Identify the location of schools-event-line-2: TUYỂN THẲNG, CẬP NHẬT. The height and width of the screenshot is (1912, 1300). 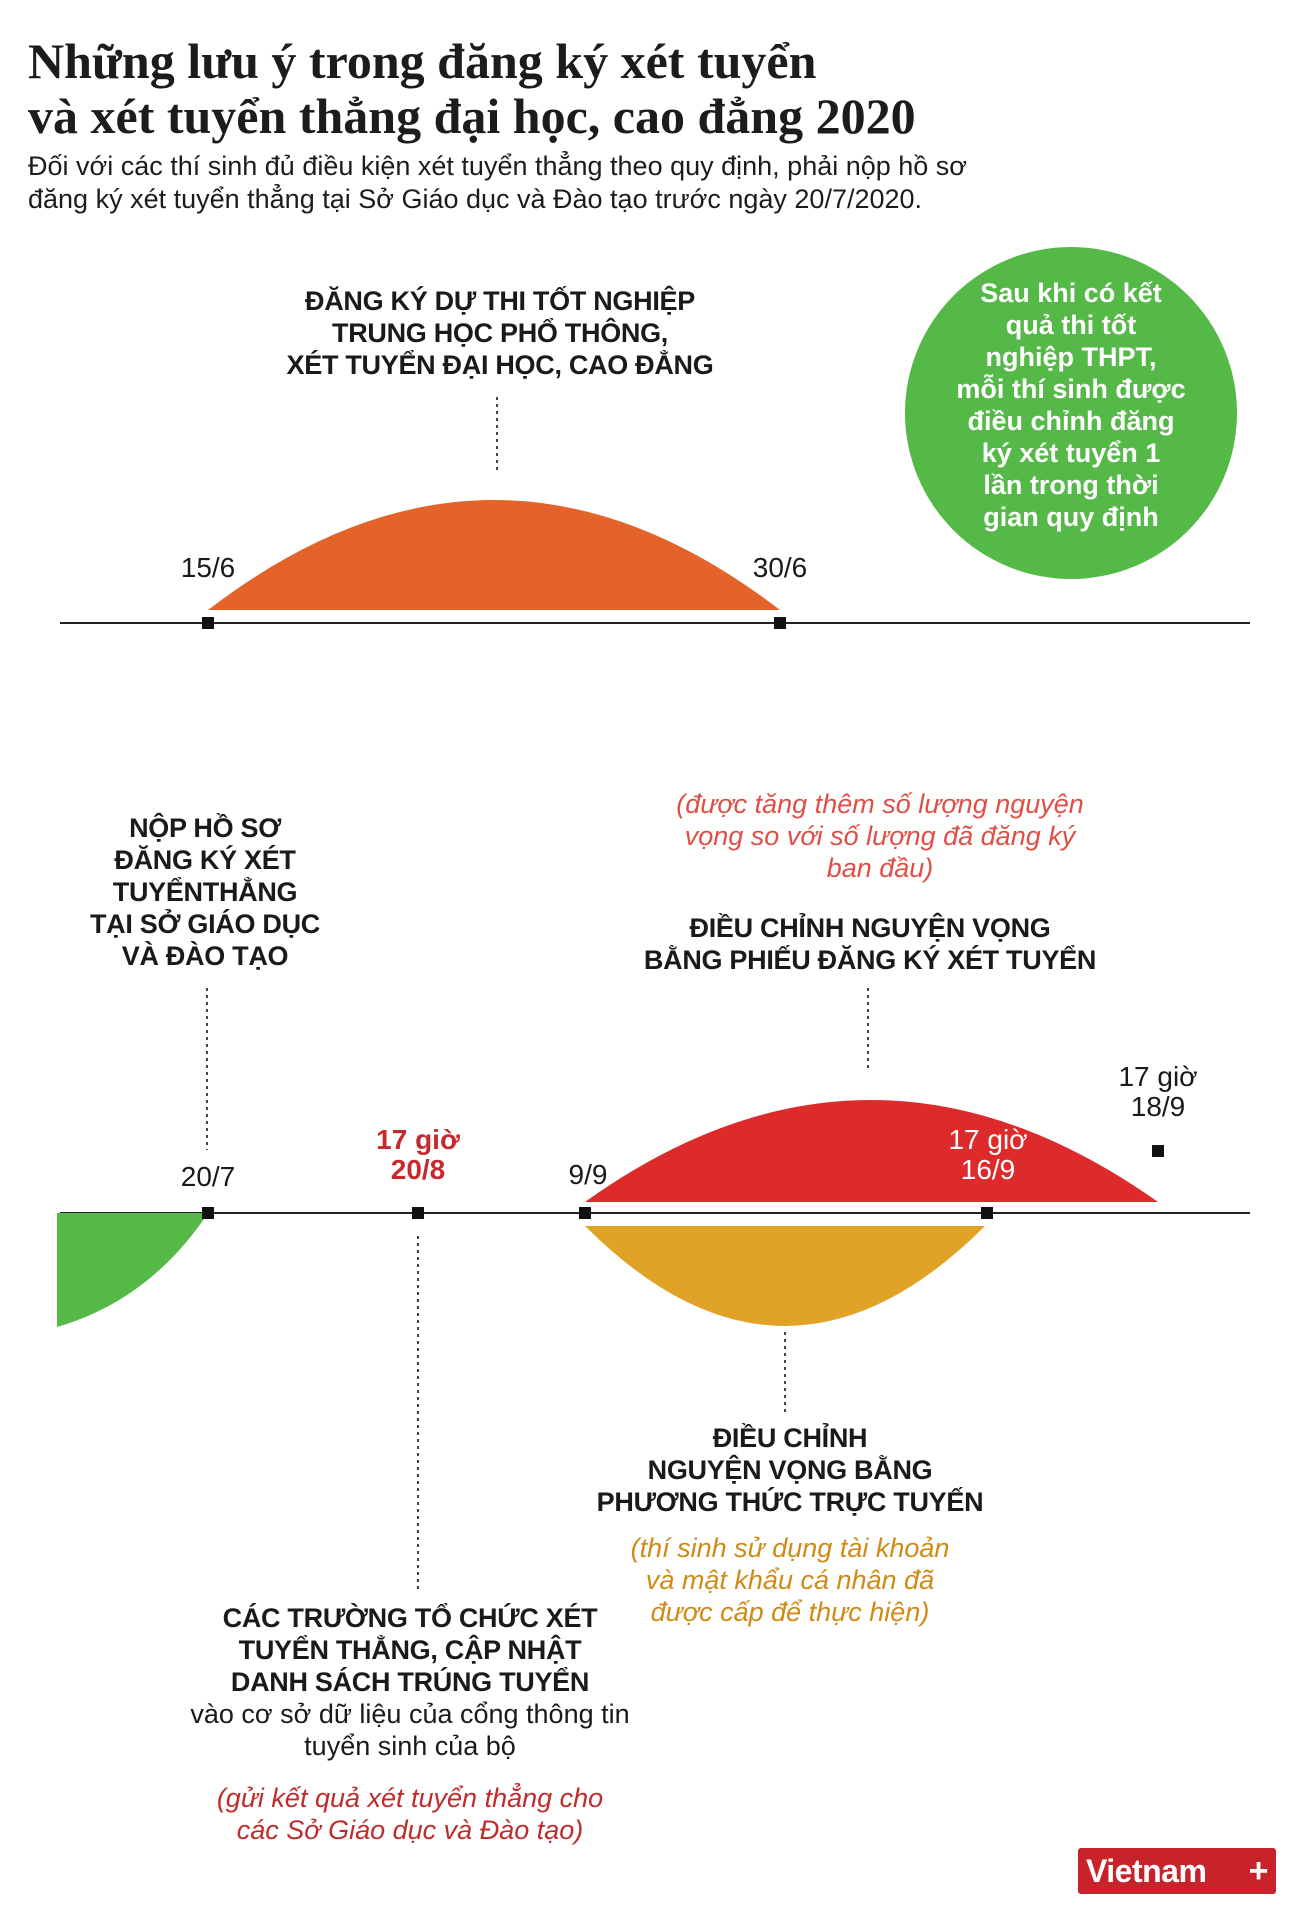
(410, 1650).